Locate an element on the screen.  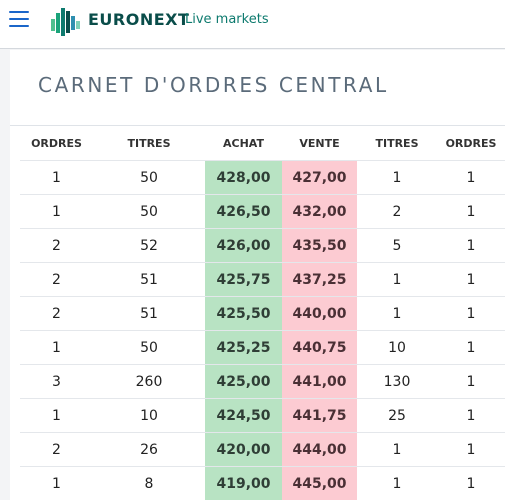
column-header-titres-vente: TITRES is located at coordinates (397, 143).